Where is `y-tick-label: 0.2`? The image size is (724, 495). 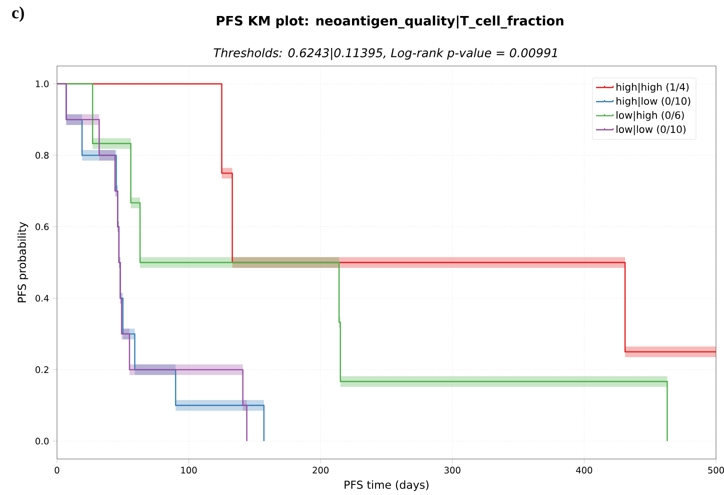
y-tick-label: 0.2 is located at coordinates (42, 370).